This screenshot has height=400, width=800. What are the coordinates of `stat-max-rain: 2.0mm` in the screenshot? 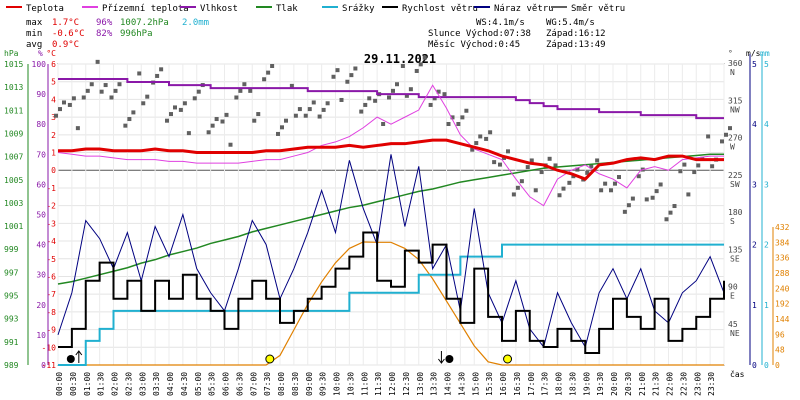 It's located at (195, 23).